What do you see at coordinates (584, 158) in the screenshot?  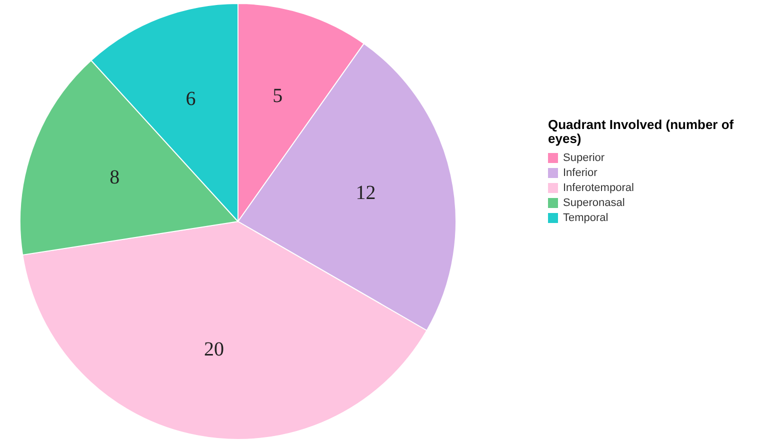 I see `legend-label: Superior` at bounding box center [584, 158].